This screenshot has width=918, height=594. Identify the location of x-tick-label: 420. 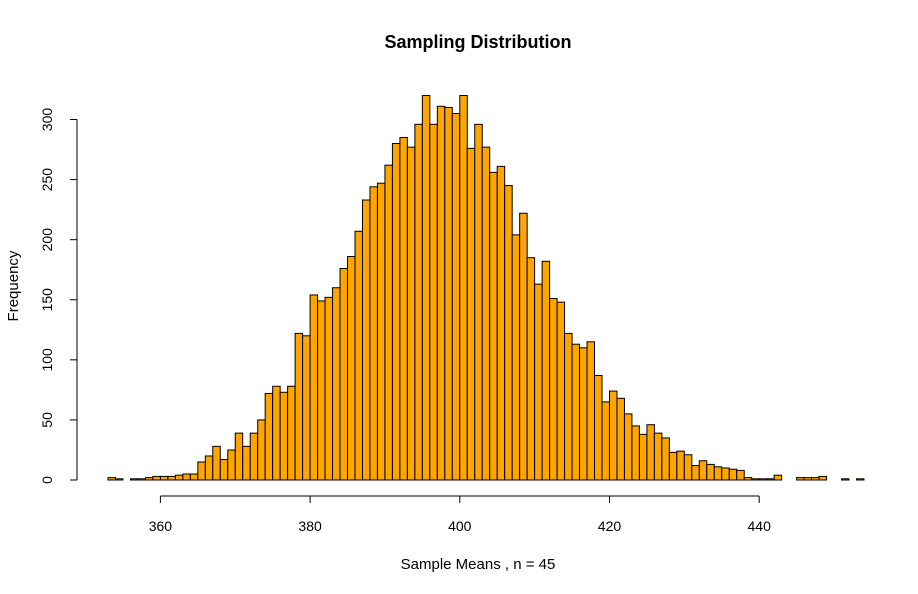
(610, 526).